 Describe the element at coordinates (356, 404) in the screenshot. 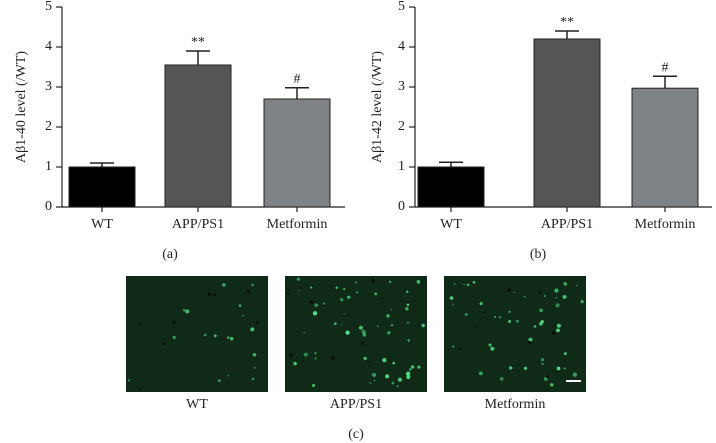

I see `image-label: APP/PS1` at that location.